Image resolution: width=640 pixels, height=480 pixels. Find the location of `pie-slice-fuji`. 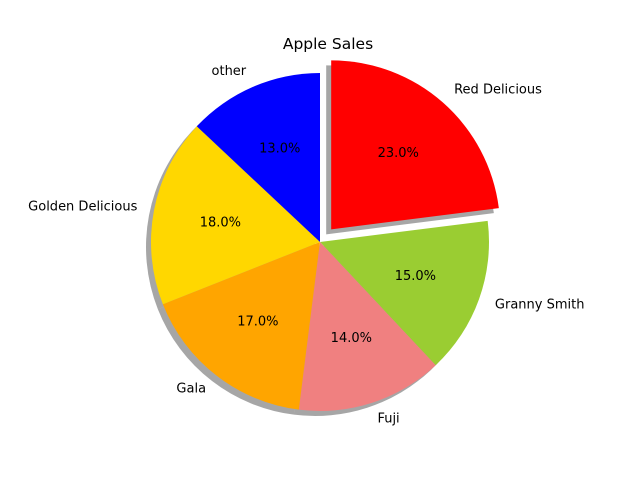

pie-slice-fuji is located at coordinates (367, 326).